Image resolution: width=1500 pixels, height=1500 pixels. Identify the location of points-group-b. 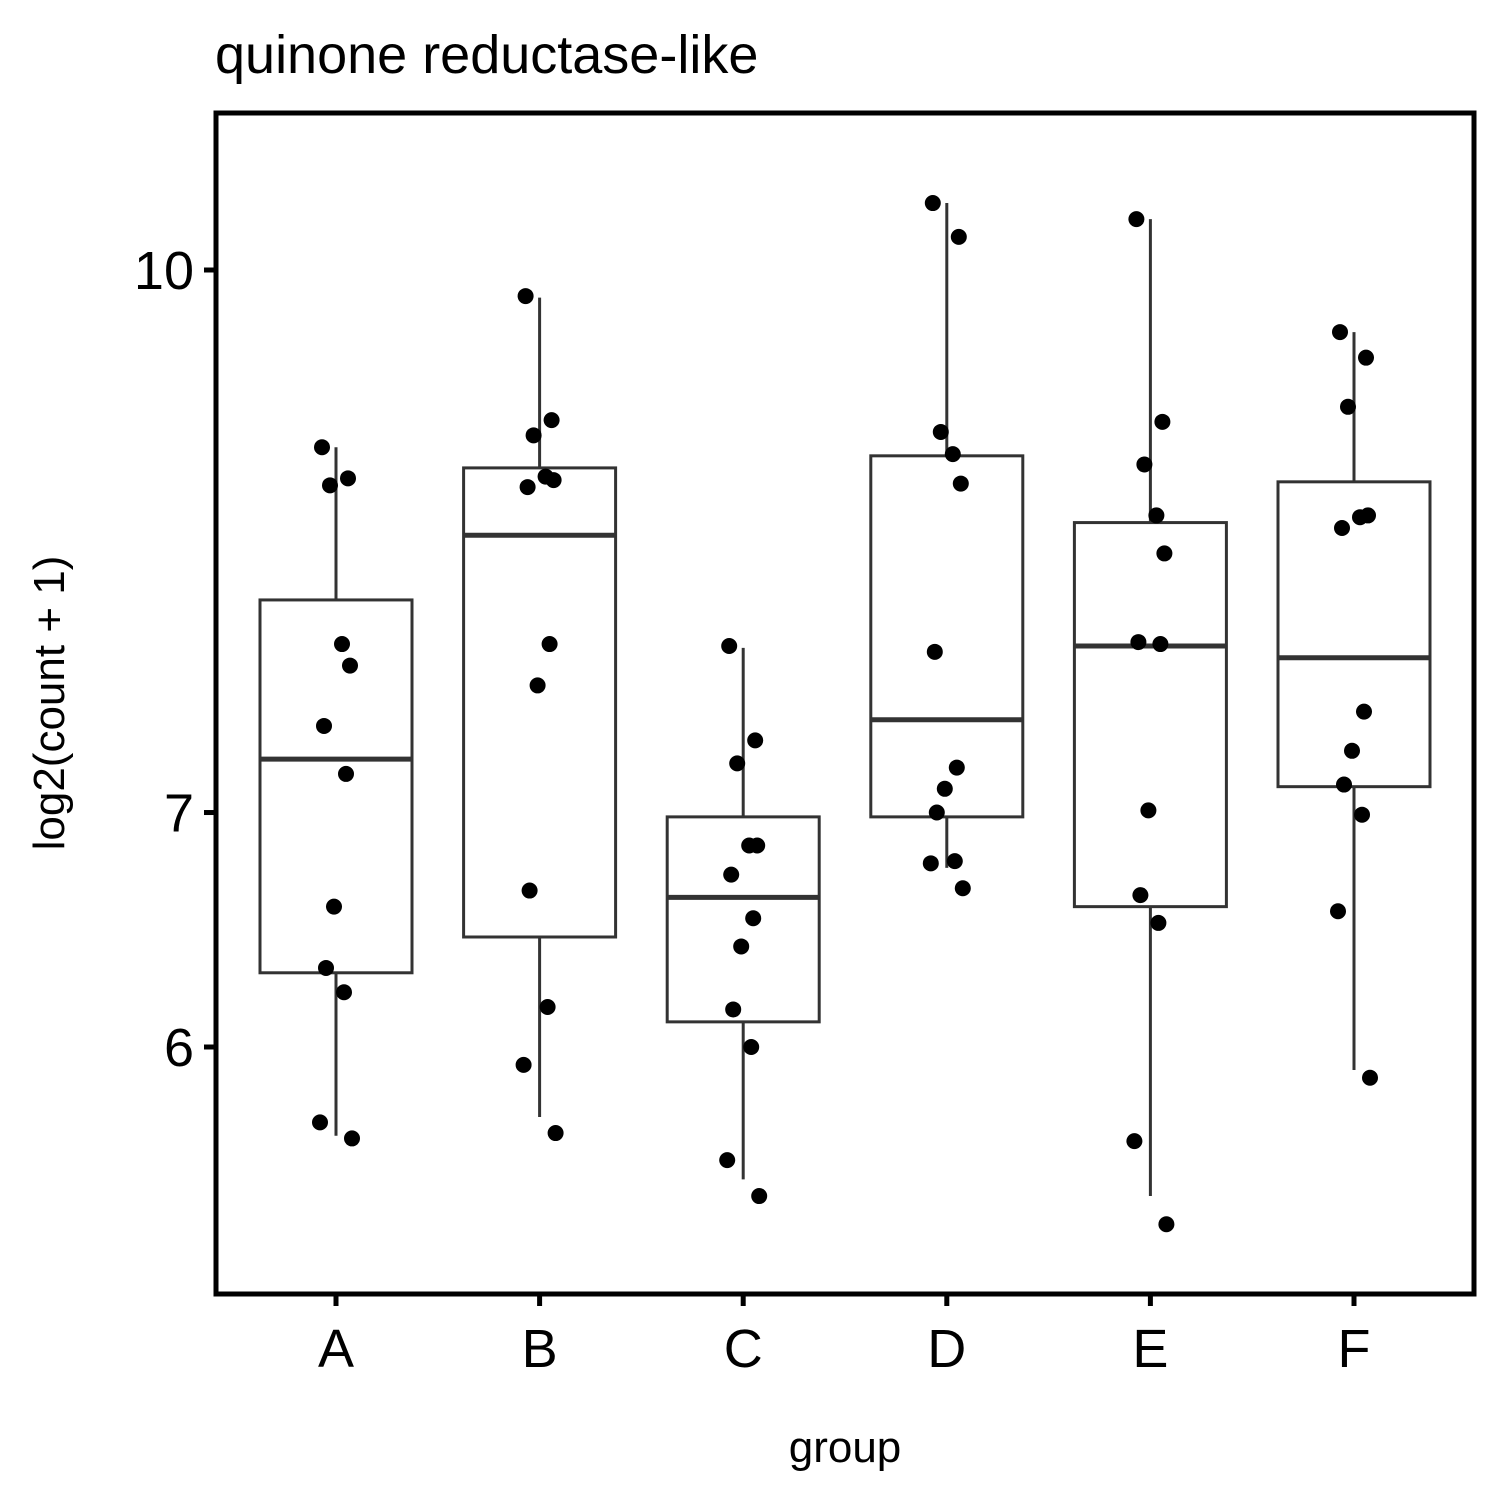
(539, 715).